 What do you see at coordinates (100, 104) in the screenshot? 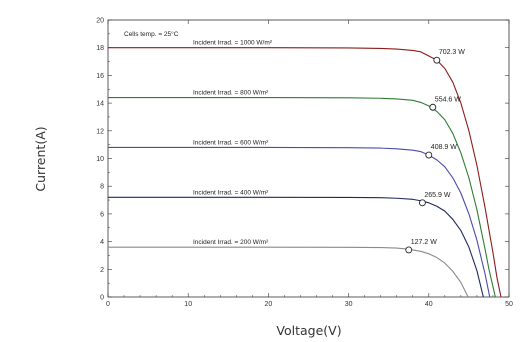
I see `y-tick-label: 14` at bounding box center [100, 104].